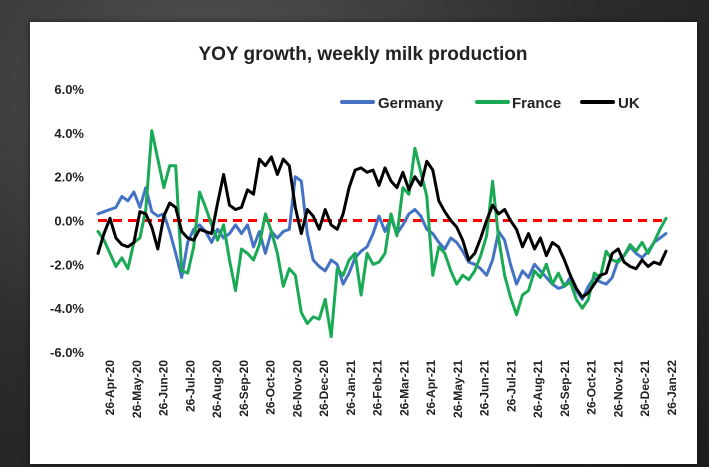 Image resolution: width=709 pixels, height=467 pixels. What do you see at coordinates (110, 388) in the screenshot?
I see `x-tick-label: 26-Apr-20` at bounding box center [110, 388].